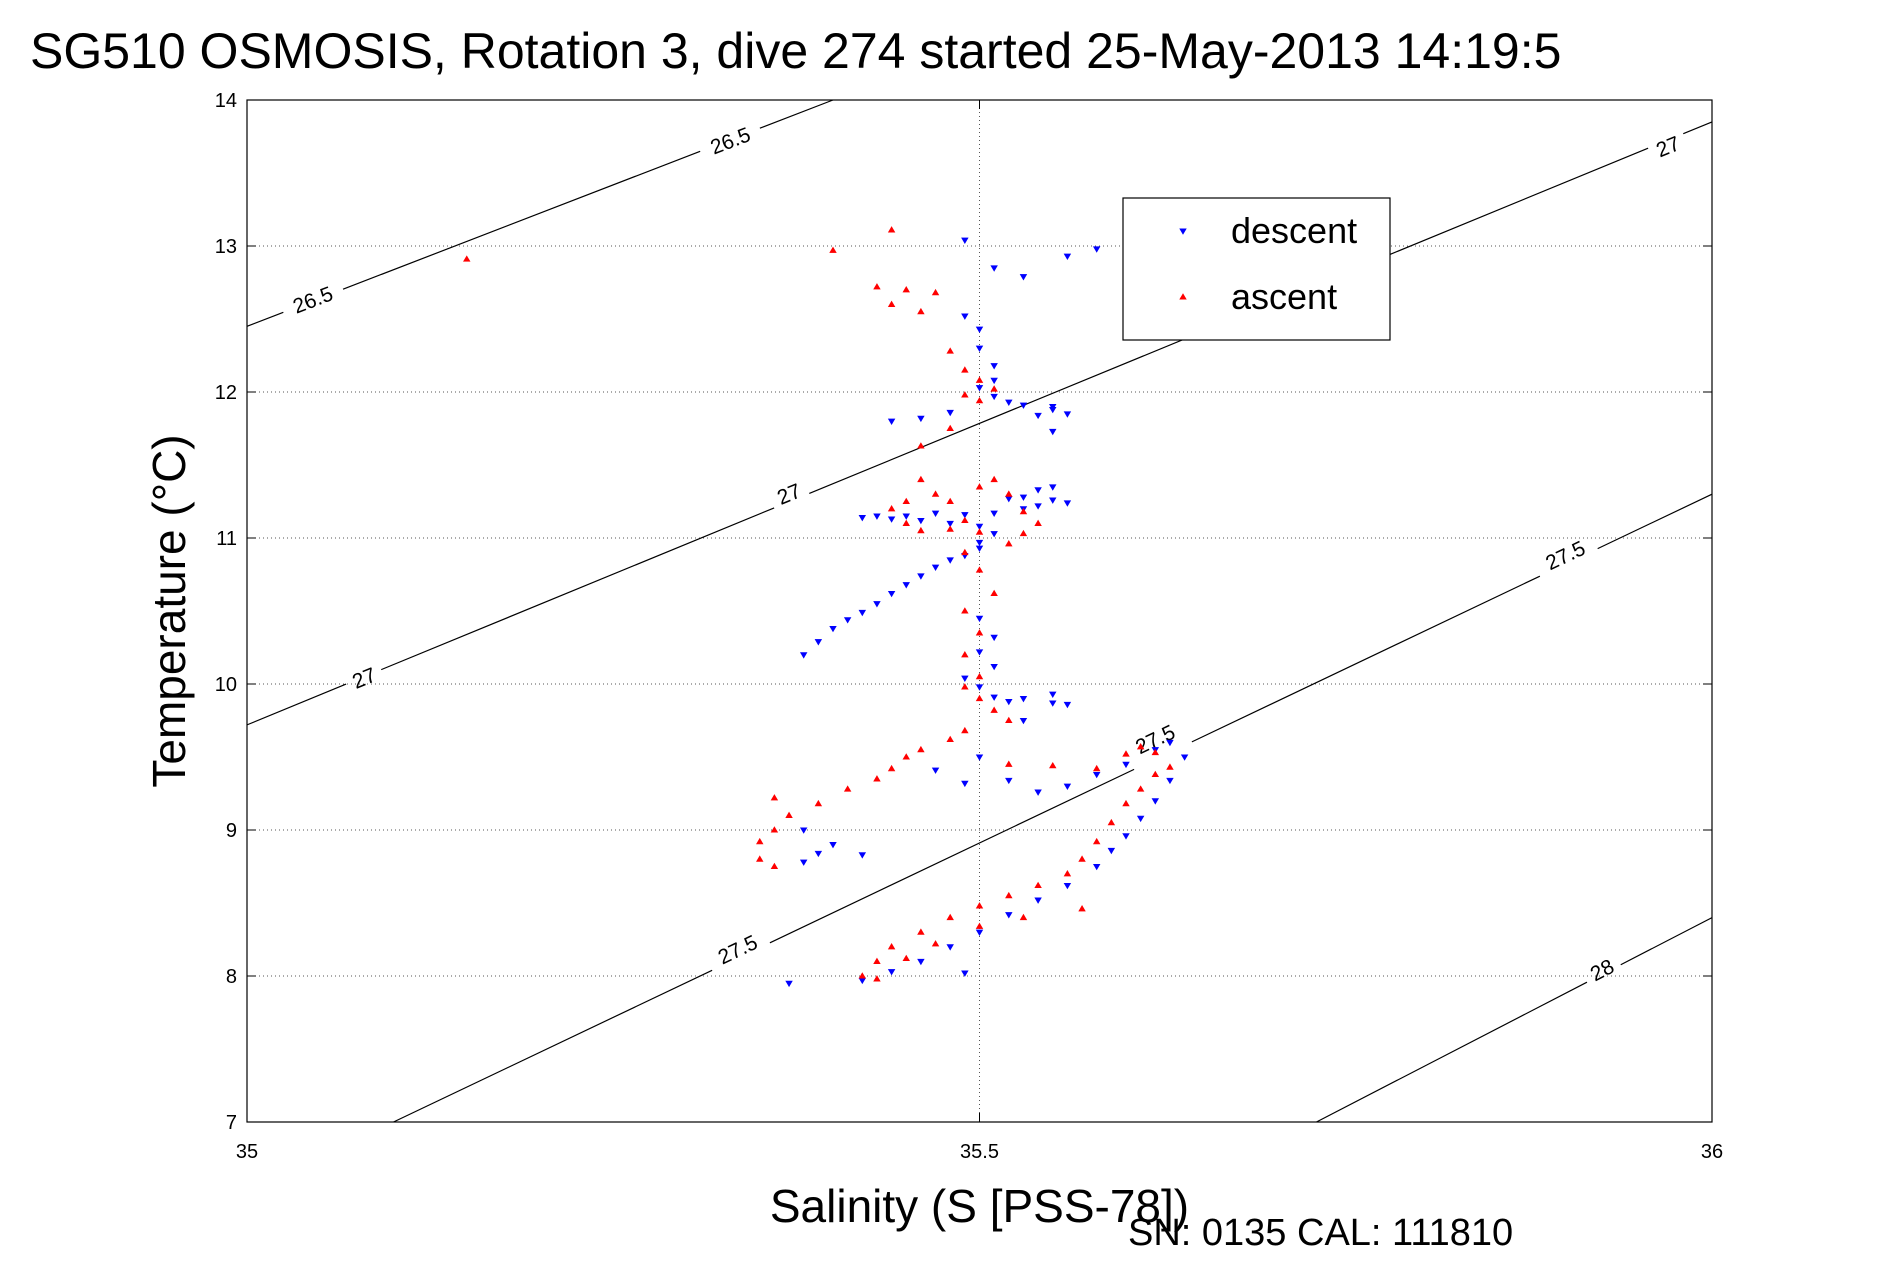 The height and width of the screenshot is (1262, 1891). What do you see at coordinates (979, 1152) in the screenshot?
I see `x-tick-label: 35.5` at bounding box center [979, 1152].